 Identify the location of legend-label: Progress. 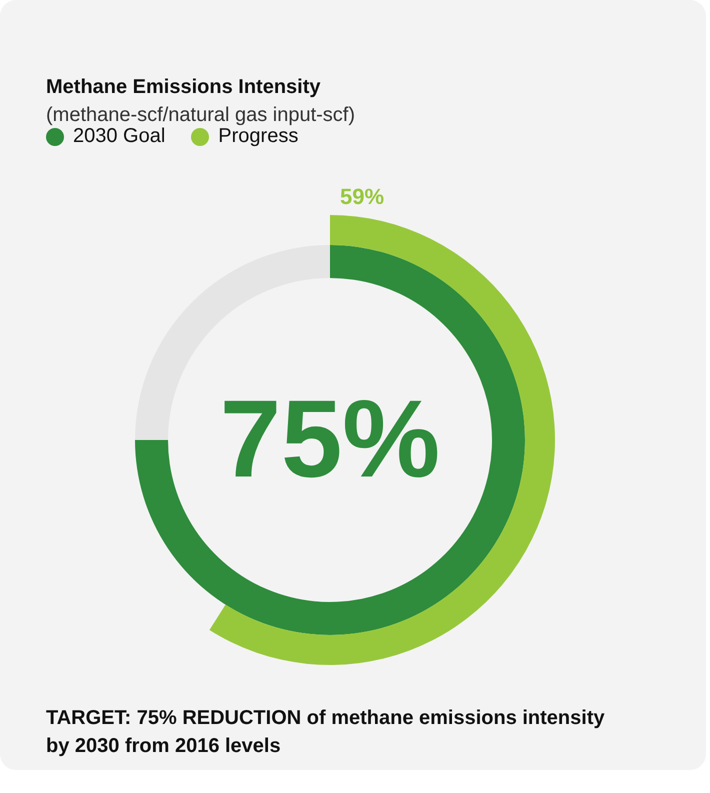
(258, 136).